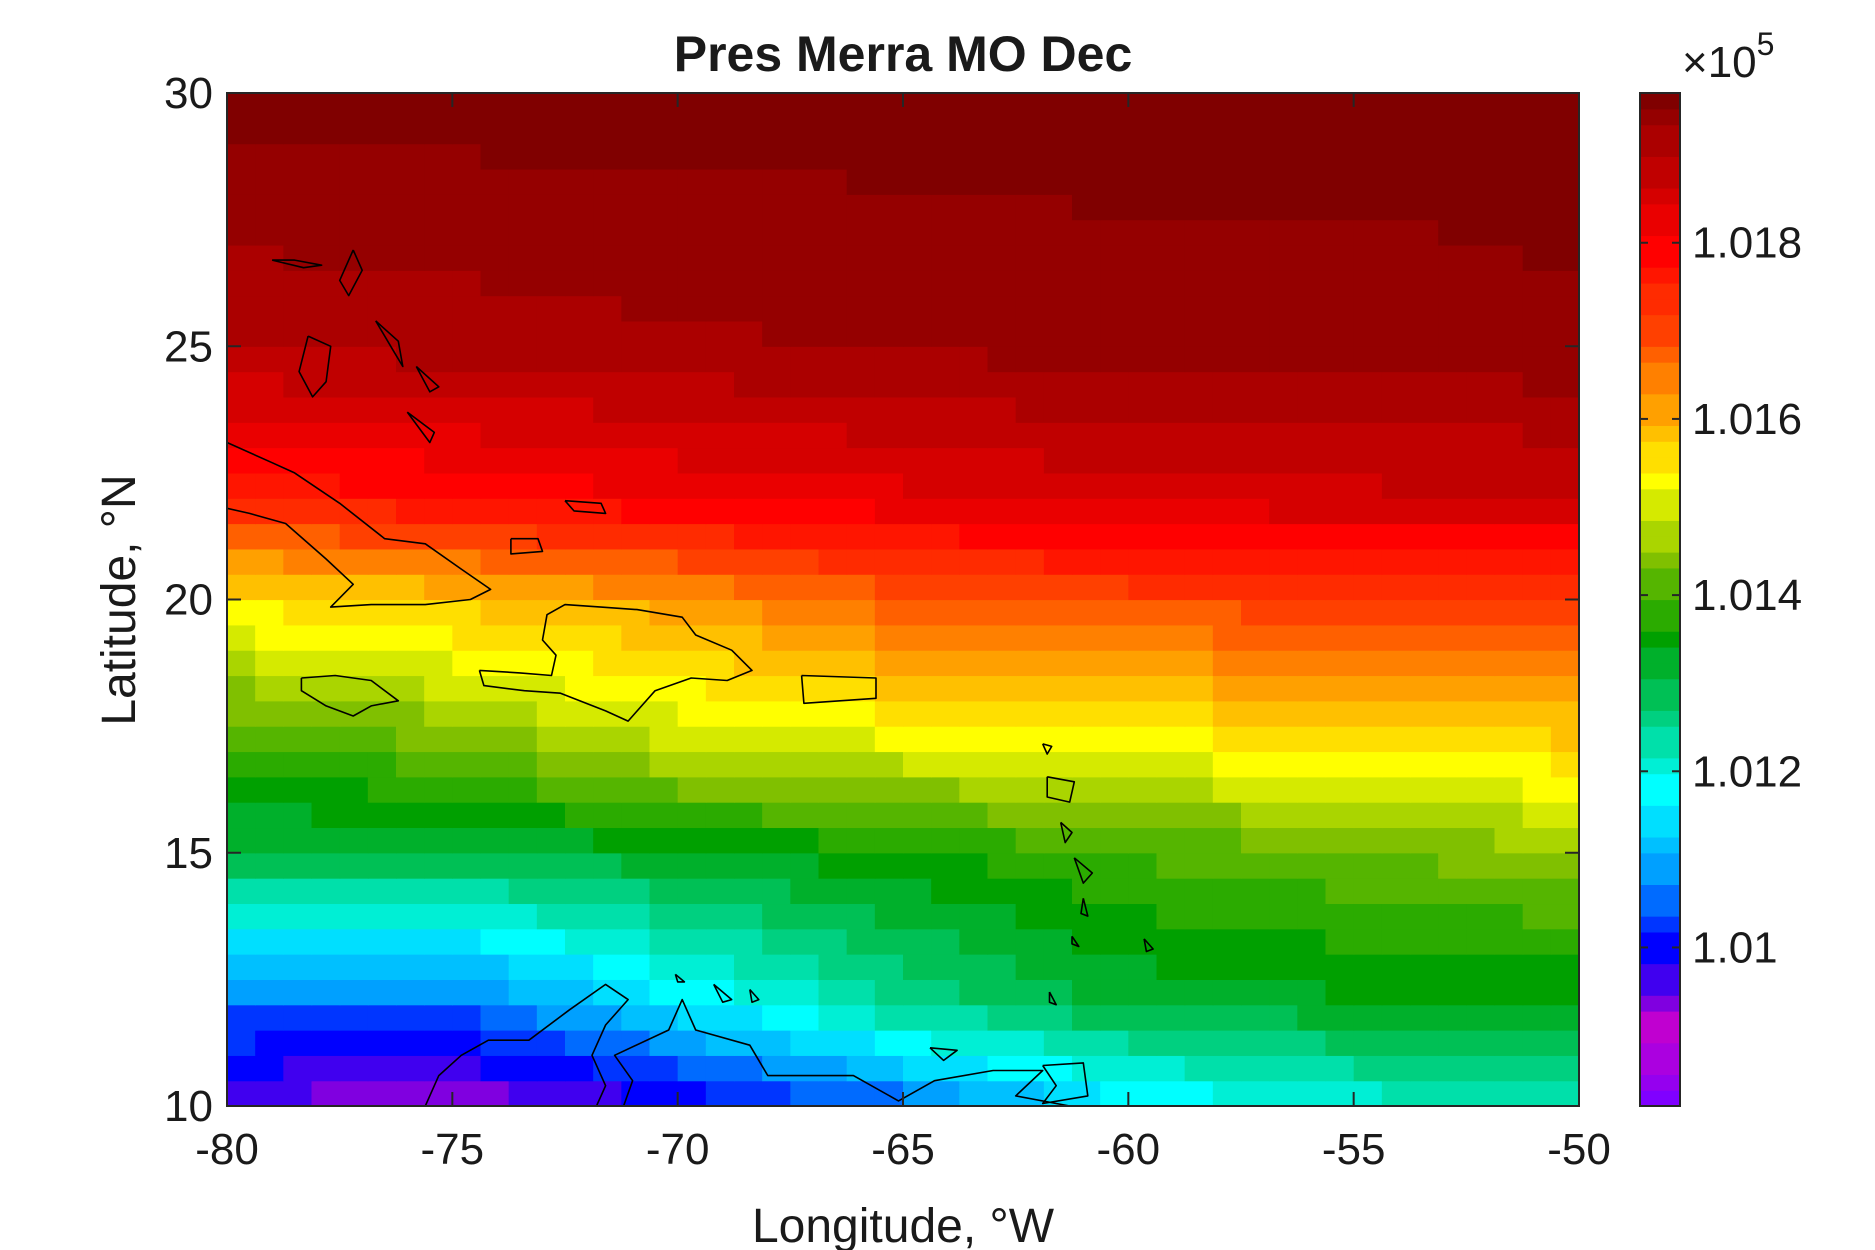  I want to click on colorbar-tick-label: 1.01, so click(1735, 947).